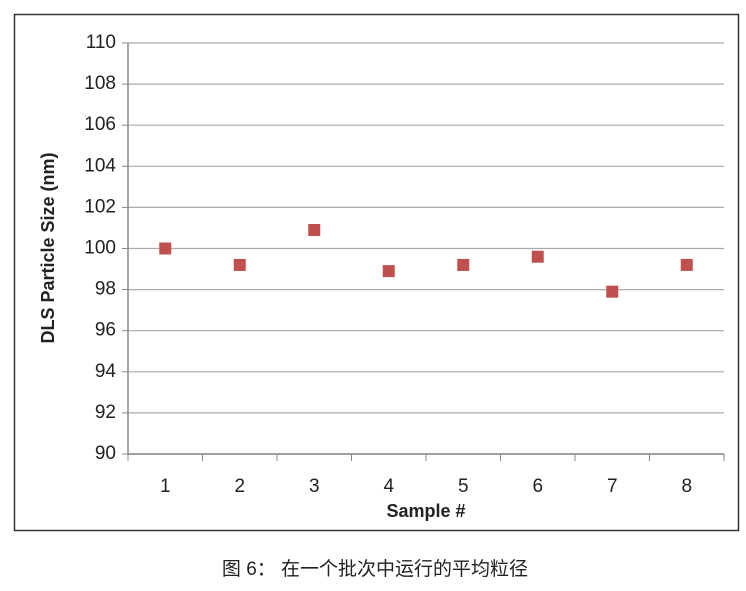 Image resolution: width=746 pixels, height=591 pixels. I want to click on x-tick-label: 3, so click(314, 486).